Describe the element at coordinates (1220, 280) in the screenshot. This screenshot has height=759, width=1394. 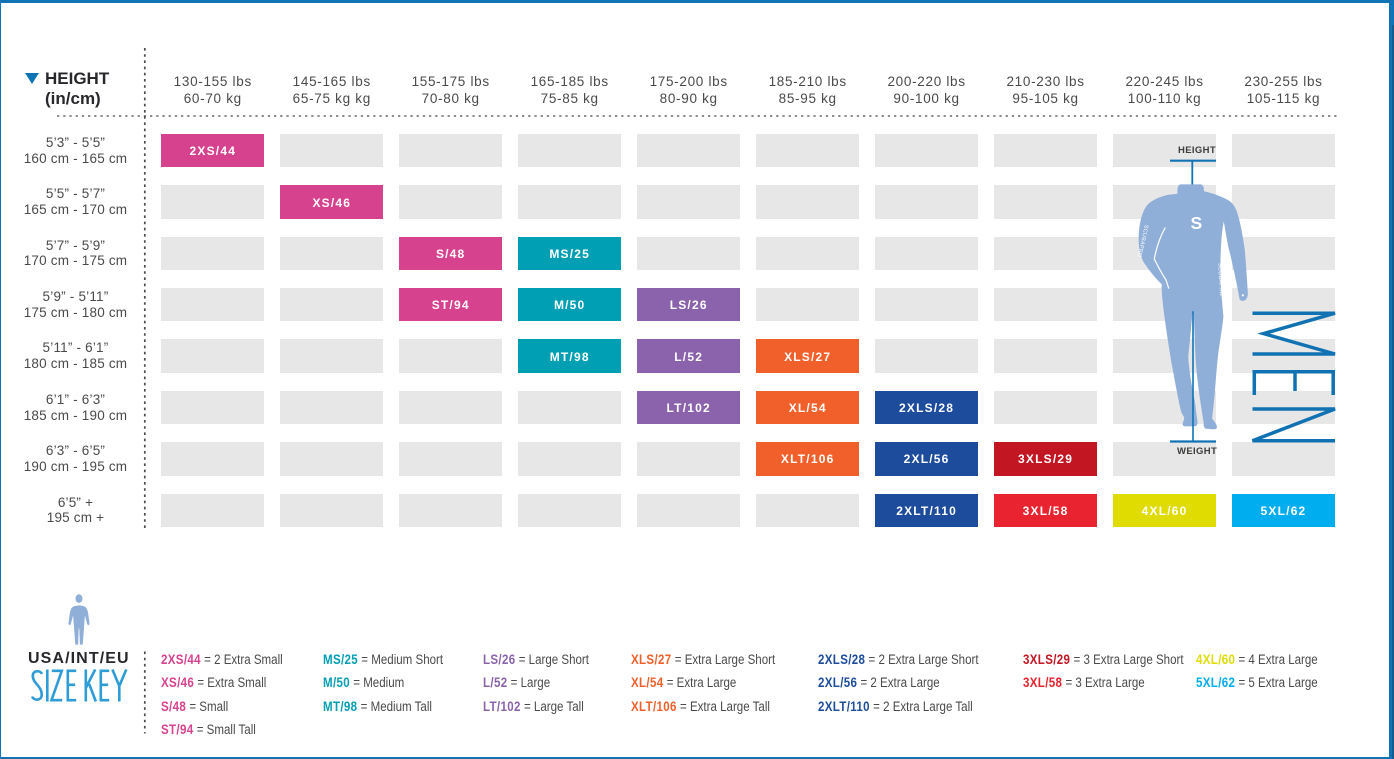
I see `svg-text: SCUBAPRO` at that location.